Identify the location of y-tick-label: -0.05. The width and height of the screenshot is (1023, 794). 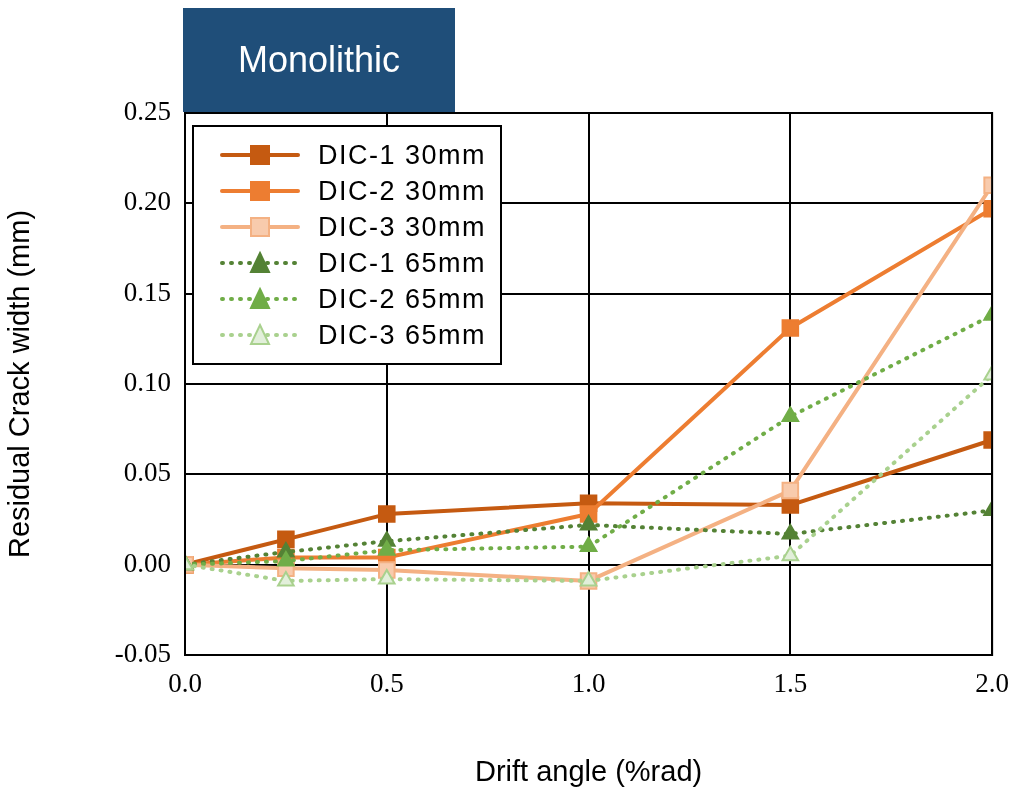
(142, 653).